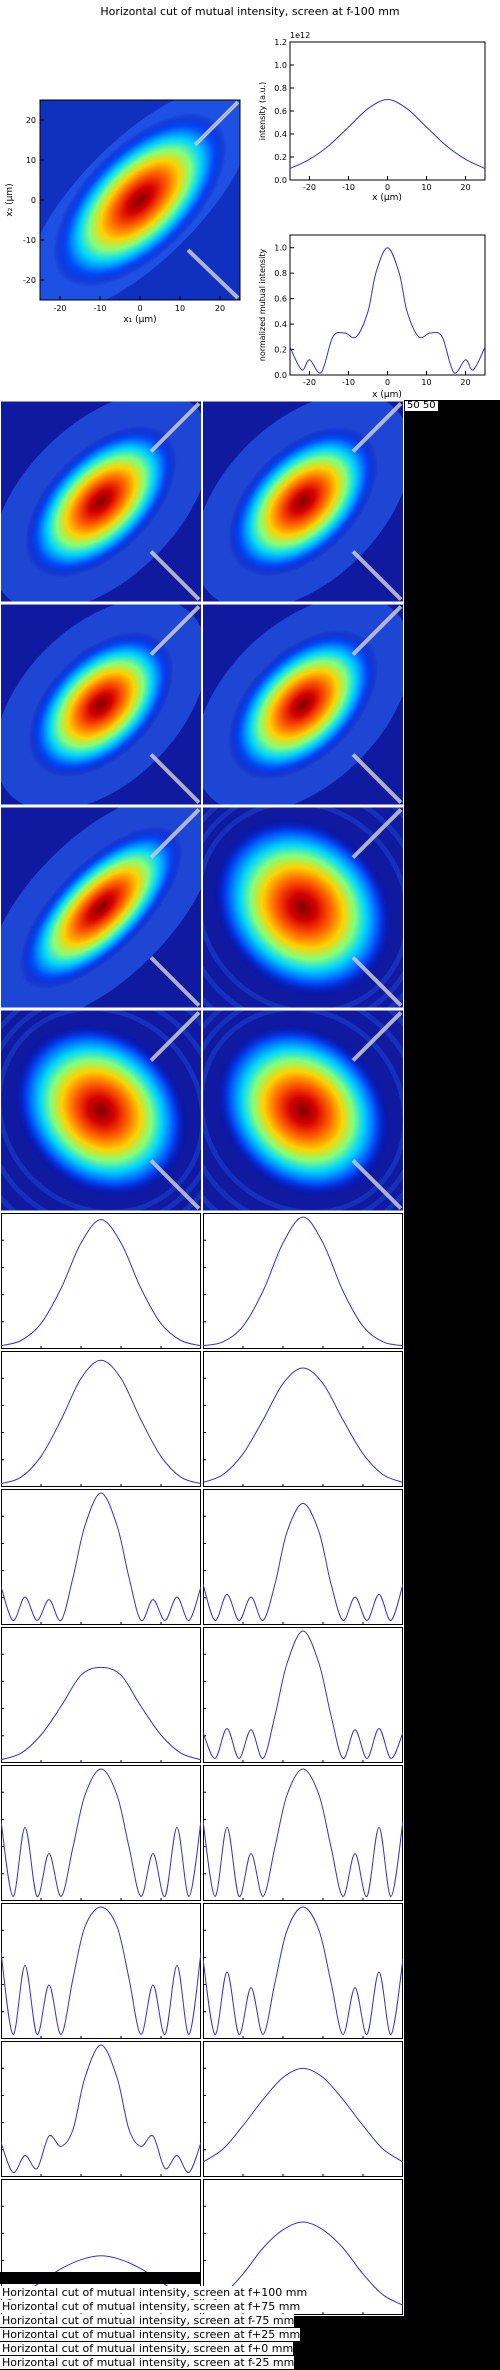 The width and height of the screenshot is (500, 2370). What do you see at coordinates (33, 200) in the screenshot?
I see `heatmap-ytick-label: 0` at bounding box center [33, 200].